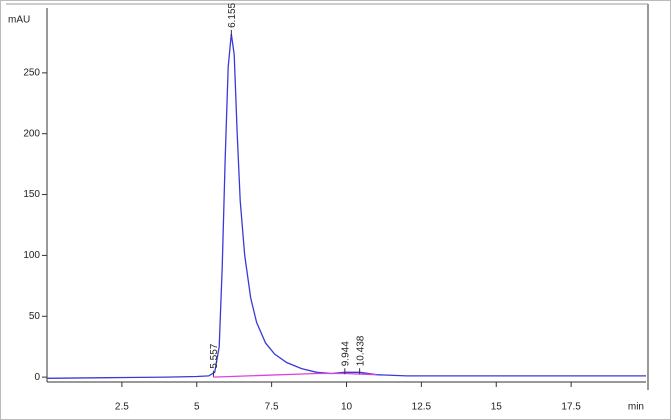 This screenshot has width=671, height=420. Describe the element at coordinates (122, 407) in the screenshot. I see `x-tick-label: 2.5` at that location.